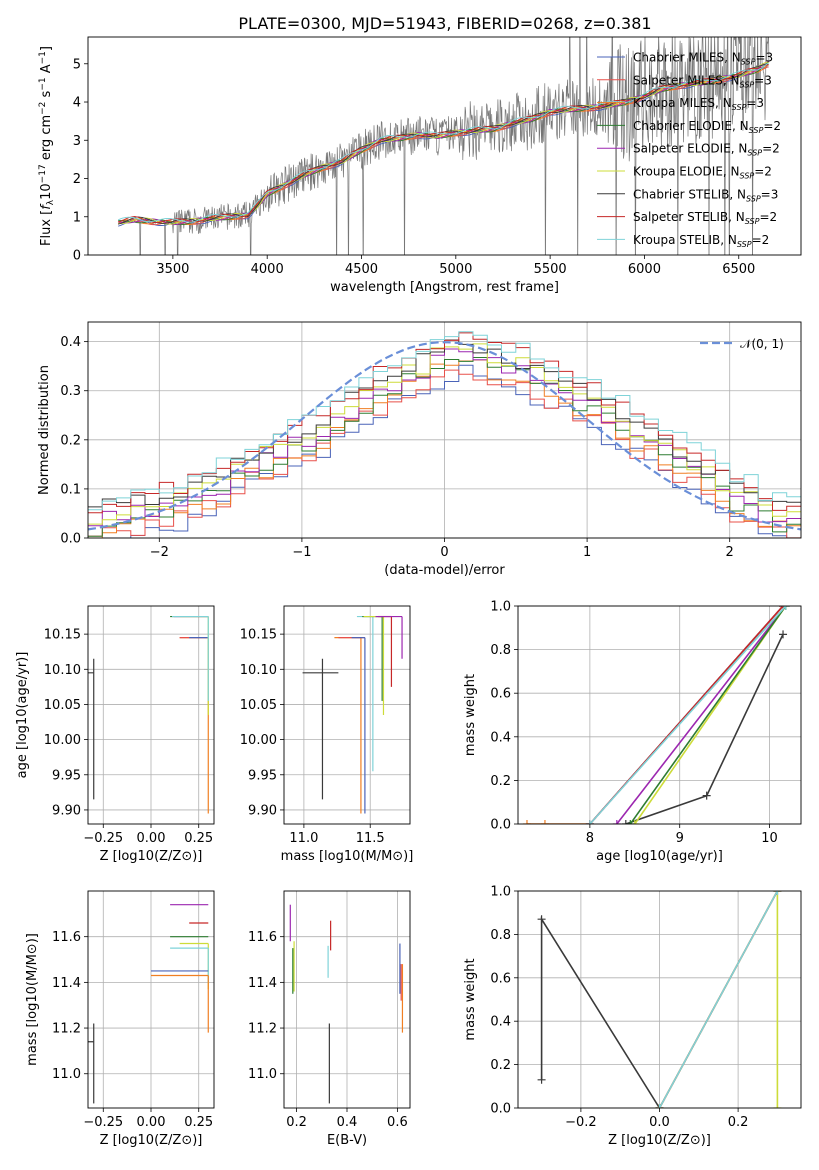 The height and width of the screenshot is (1170, 819). Describe the element at coordinates (267, 269) in the screenshot. I see `x-tick-label: 4000` at that location.